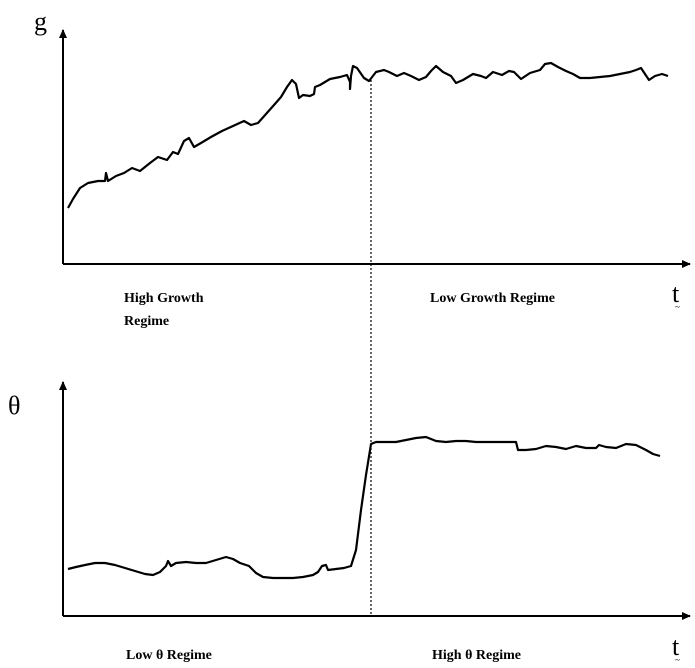  What do you see at coordinates (476, 655) in the screenshot?
I see `bottom-right-regime-label: High θ Regime` at bounding box center [476, 655].